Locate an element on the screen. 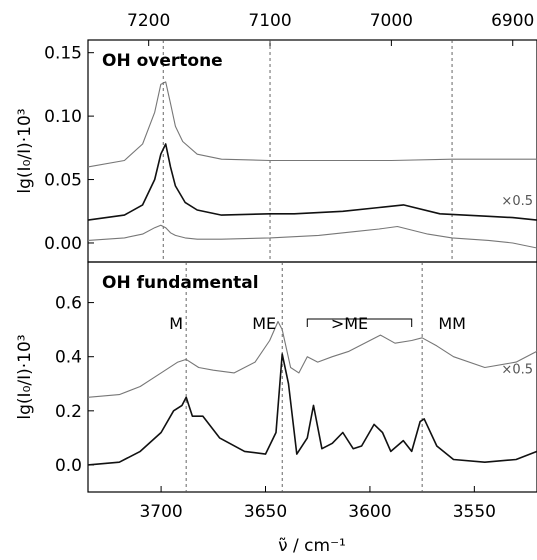 This screenshot has height=560, width=537. x-axis-label: ν̃ / cm⁻¹ is located at coordinates (312, 546).